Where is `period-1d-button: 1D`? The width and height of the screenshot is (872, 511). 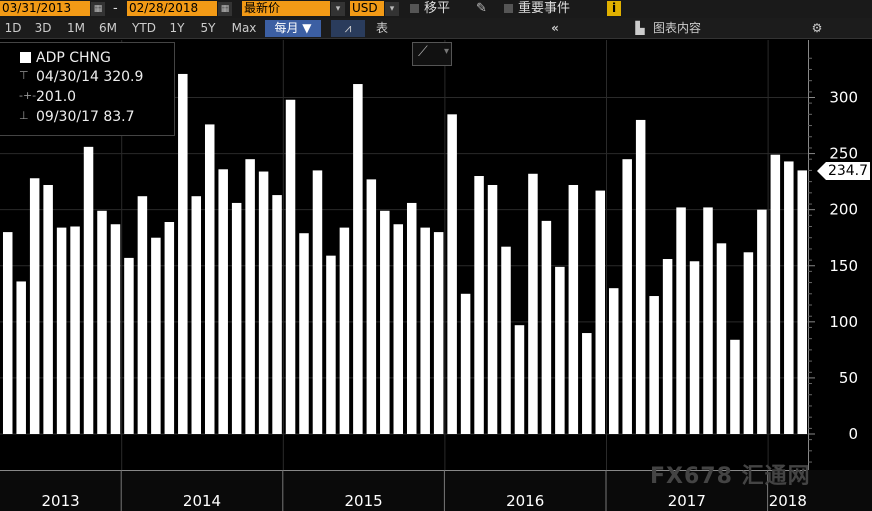 period-1d-button: 1D is located at coordinates (13, 28).